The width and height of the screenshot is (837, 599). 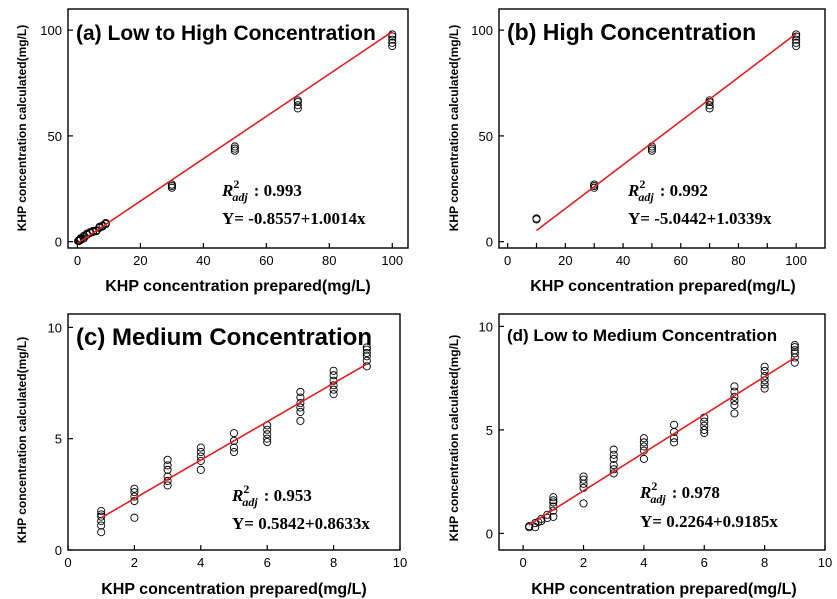 I want to click on regression-equation: Y= -0.8557+1.0014x, so click(x=294, y=218).